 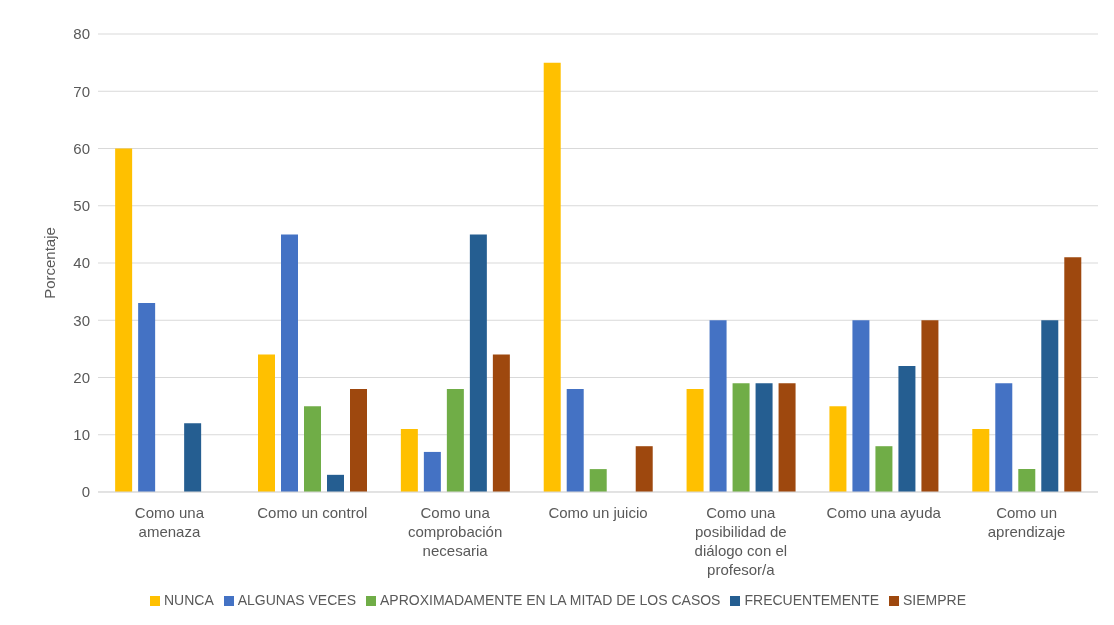 What do you see at coordinates (550, 600) in the screenshot?
I see `legend-label: APROXIMADAMENTE EN LA MITAD DE LOS CASOS` at bounding box center [550, 600].